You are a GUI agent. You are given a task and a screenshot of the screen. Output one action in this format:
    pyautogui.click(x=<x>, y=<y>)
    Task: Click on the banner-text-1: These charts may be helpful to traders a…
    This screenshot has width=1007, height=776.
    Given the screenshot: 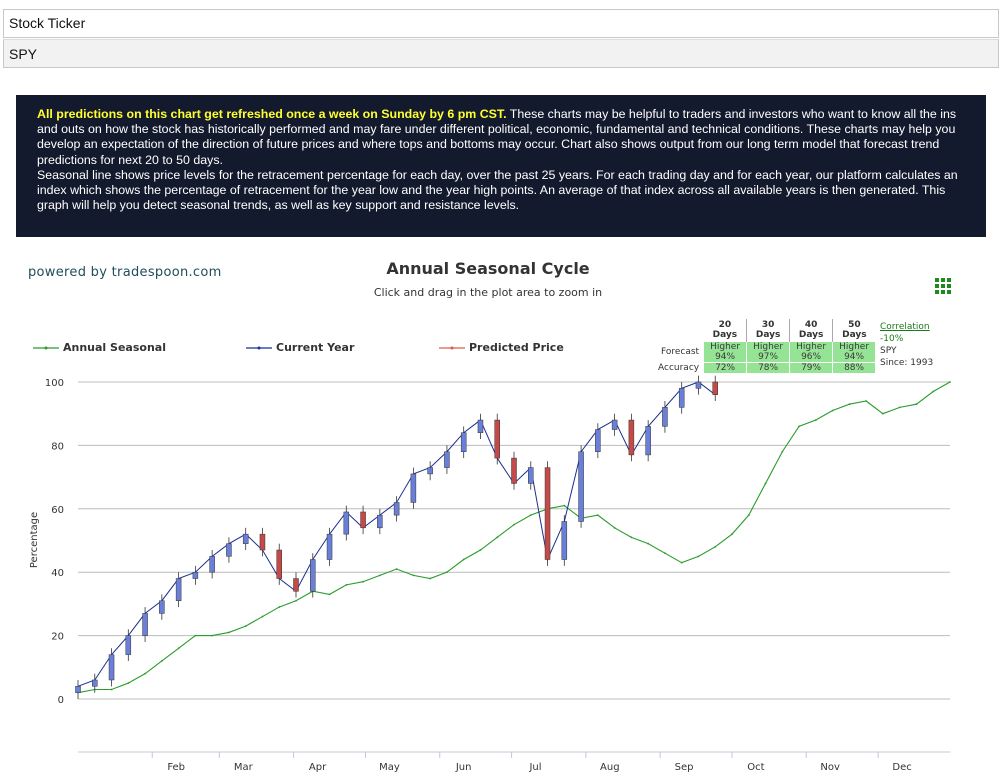 What is the action you would take?
    pyautogui.click(x=497, y=137)
    